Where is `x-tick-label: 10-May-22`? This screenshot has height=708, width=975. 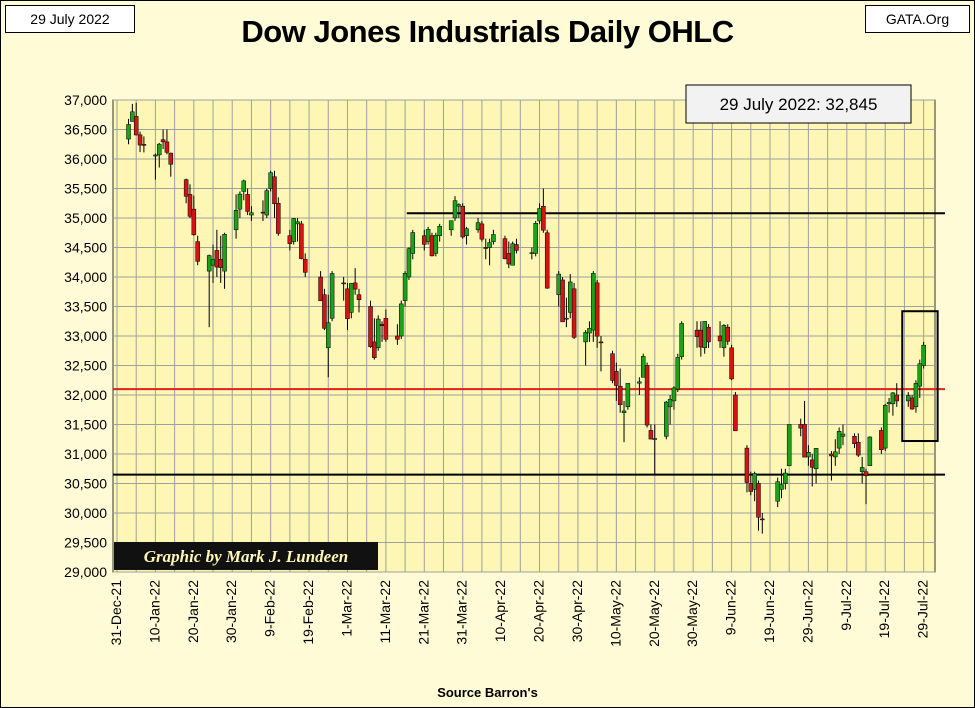
x-tick-label: 10-May-22 is located at coordinates (615, 613).